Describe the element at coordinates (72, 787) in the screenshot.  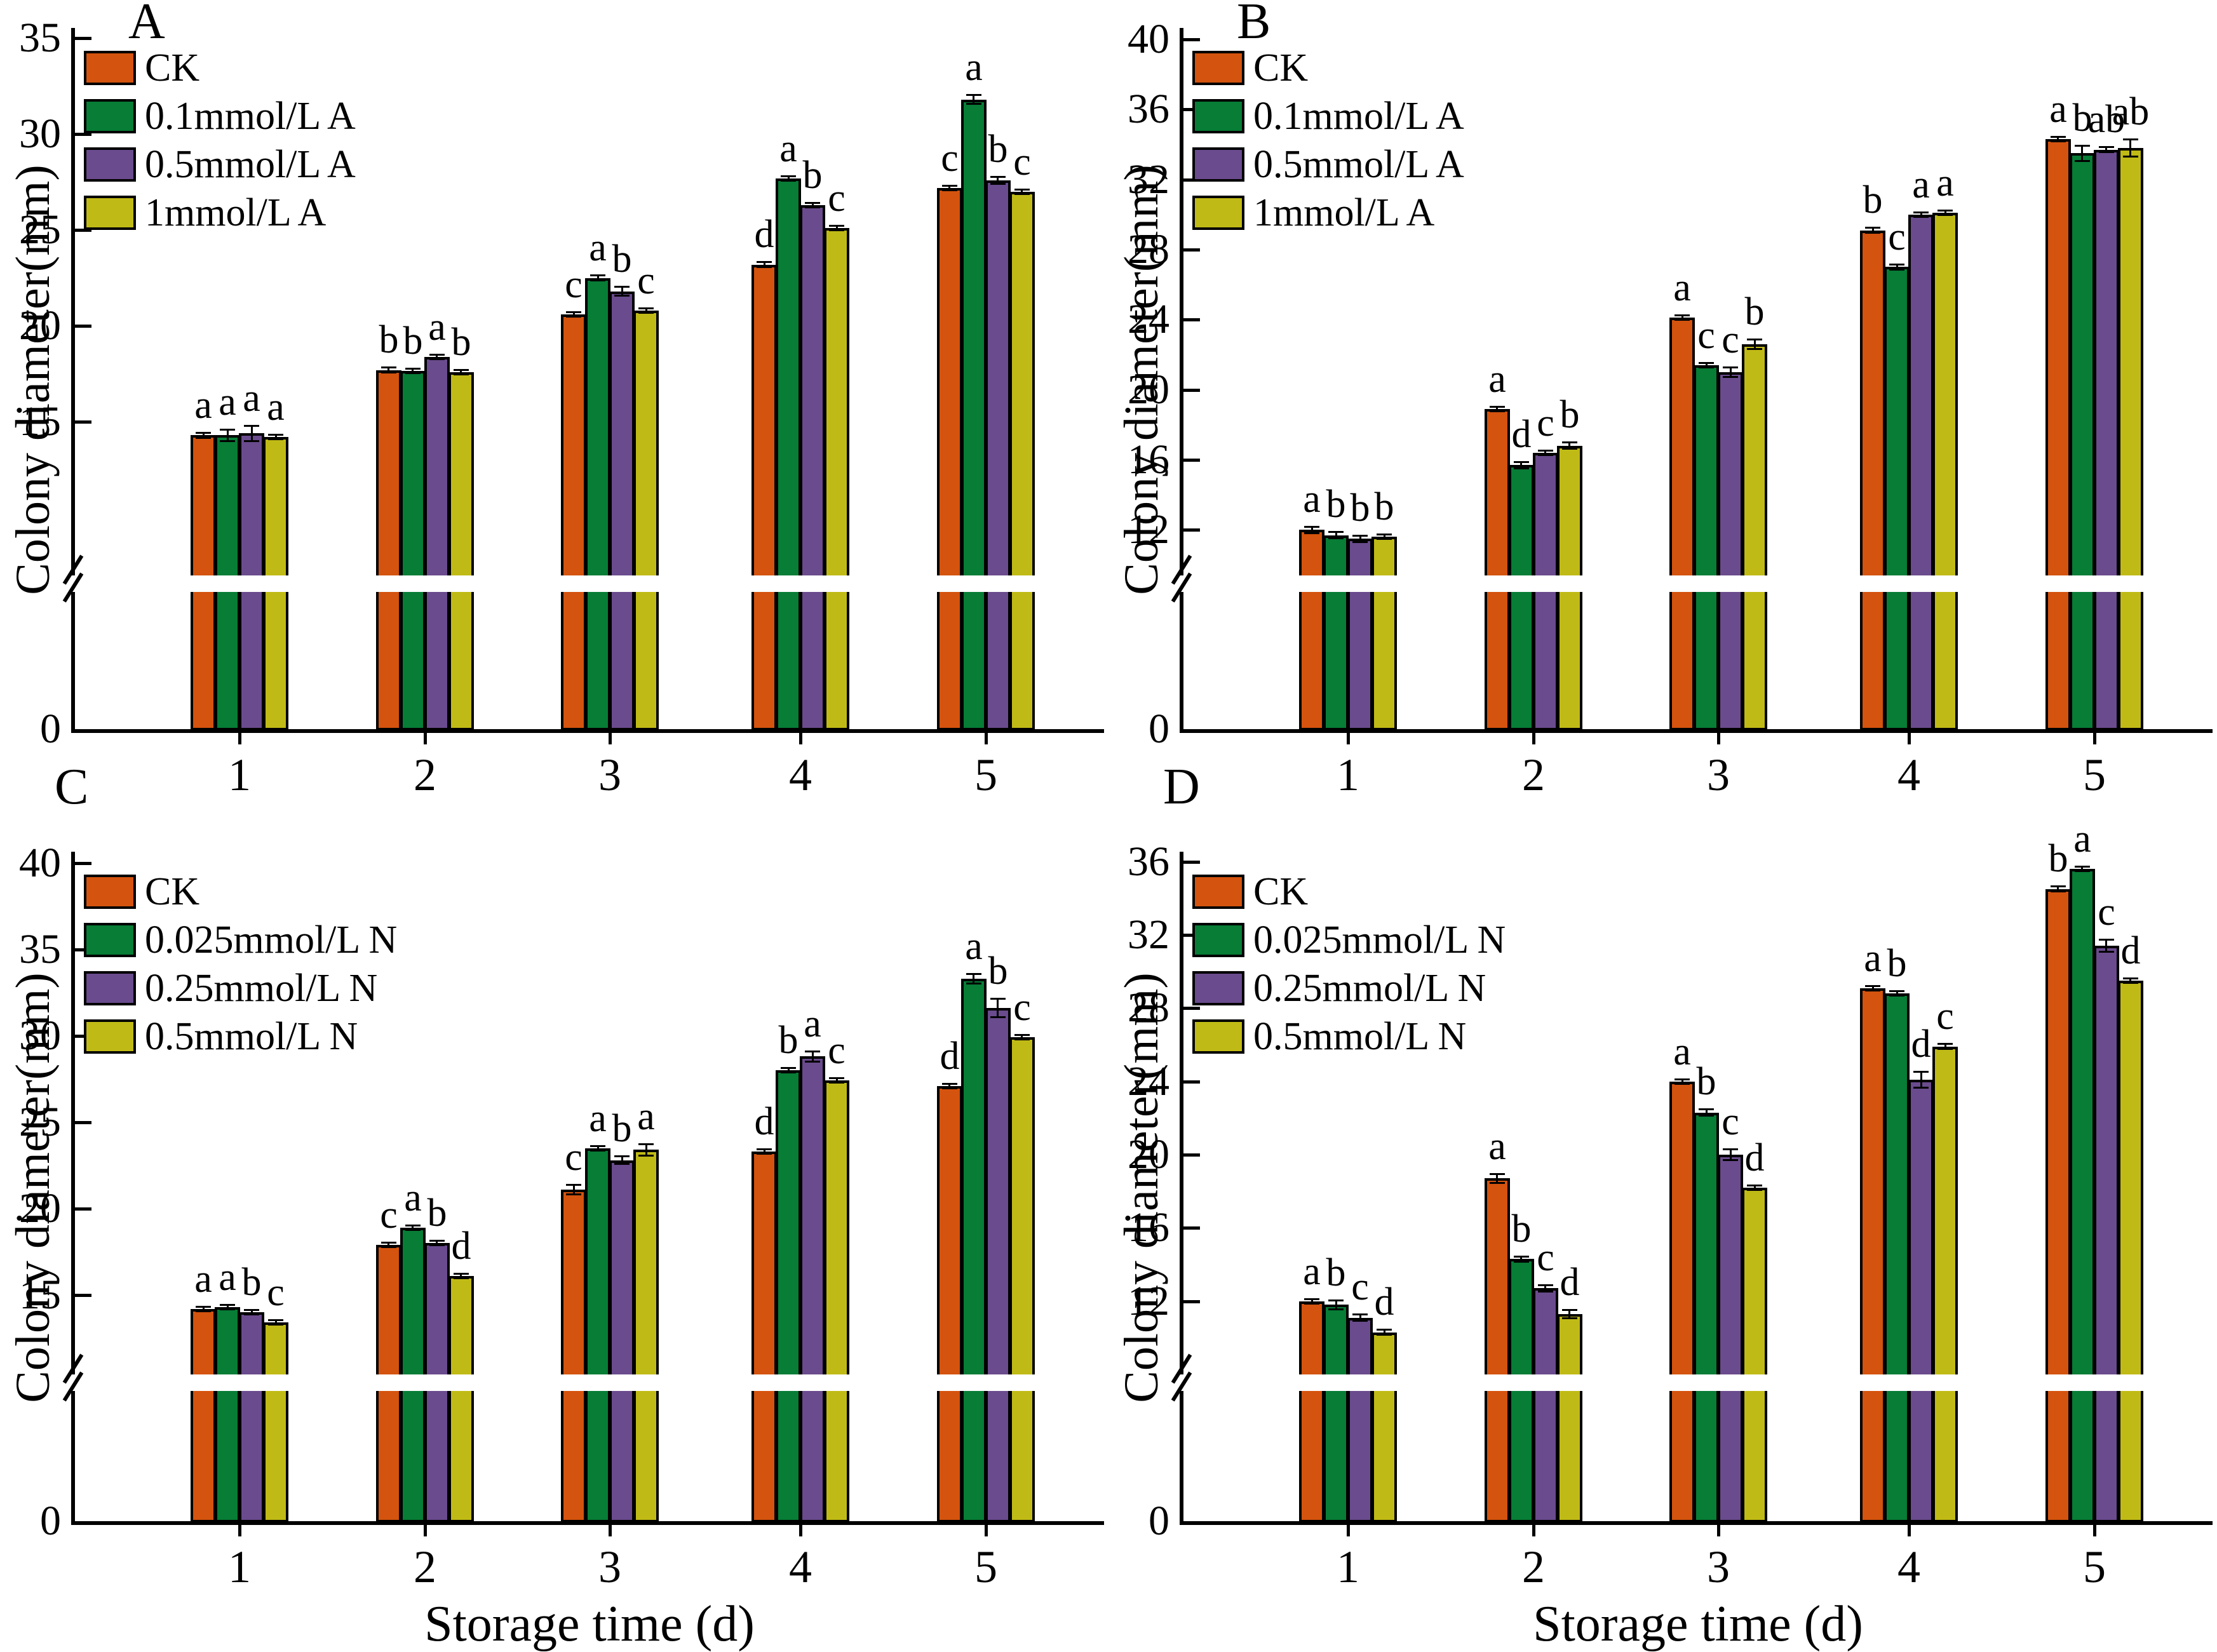
I see `panel-c-label: C` at that location.